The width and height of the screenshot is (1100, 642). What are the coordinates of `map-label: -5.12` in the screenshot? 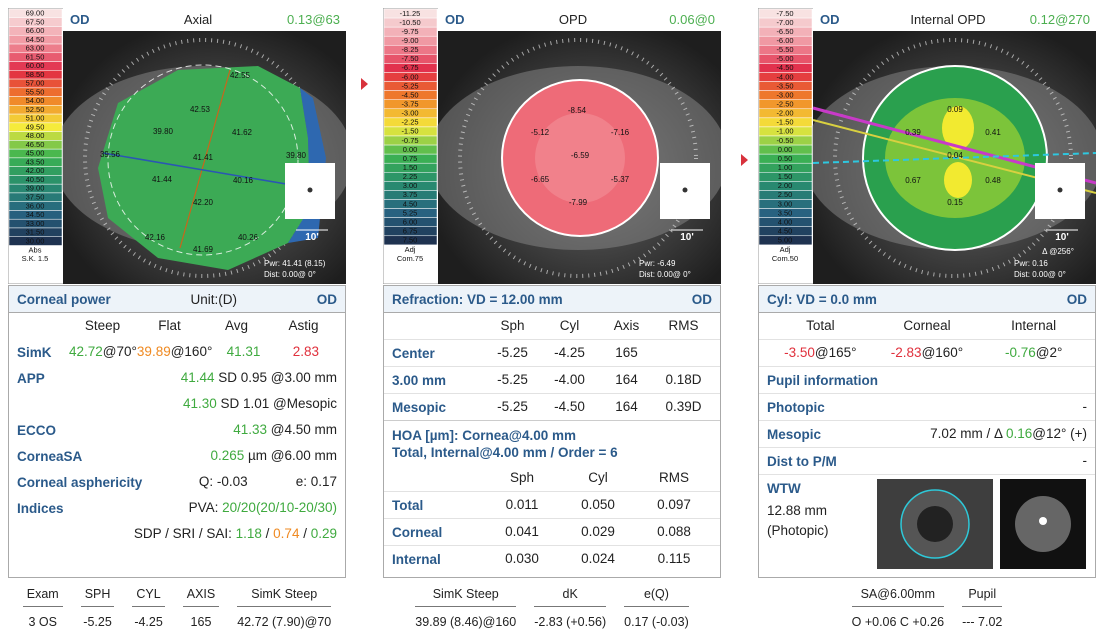 It's located at (540, 132).